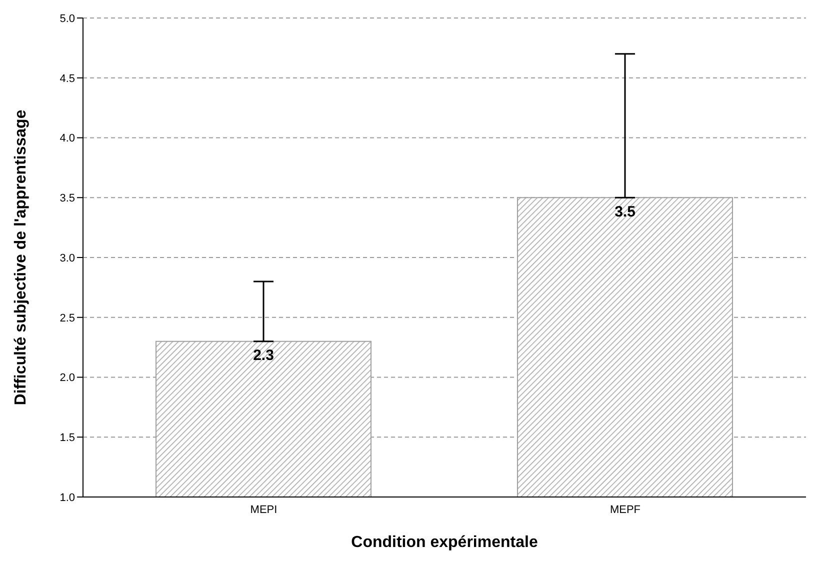  I want to click on y-tick-label: 3.5, so click(67, 198).